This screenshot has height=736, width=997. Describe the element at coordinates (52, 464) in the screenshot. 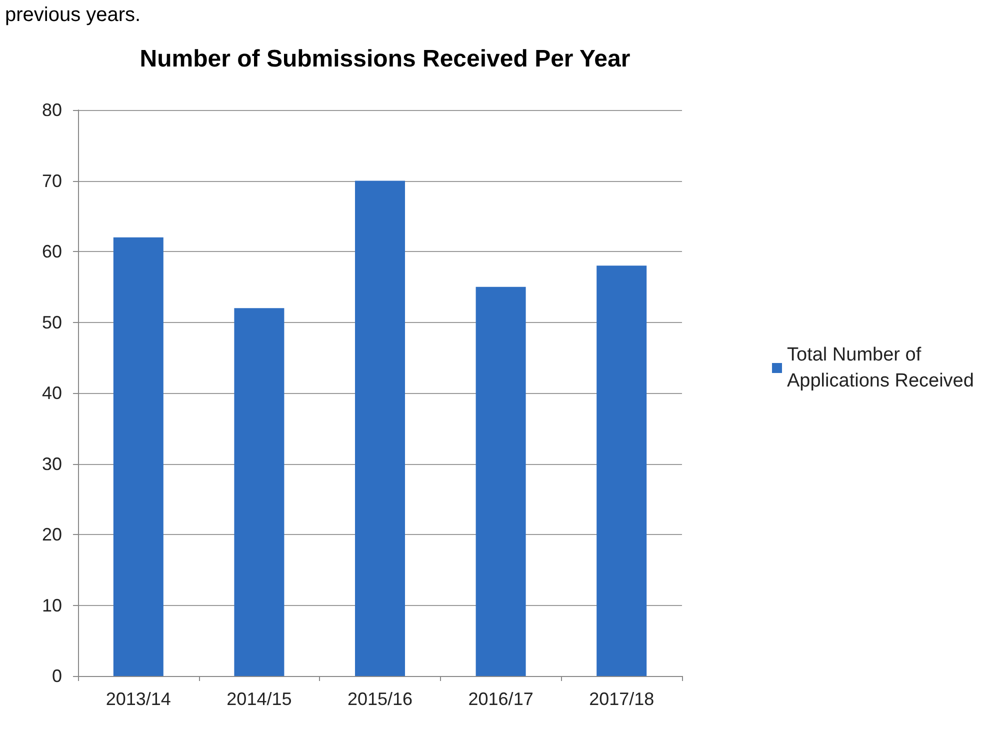

I see `y-tick-label: 30` at that location.